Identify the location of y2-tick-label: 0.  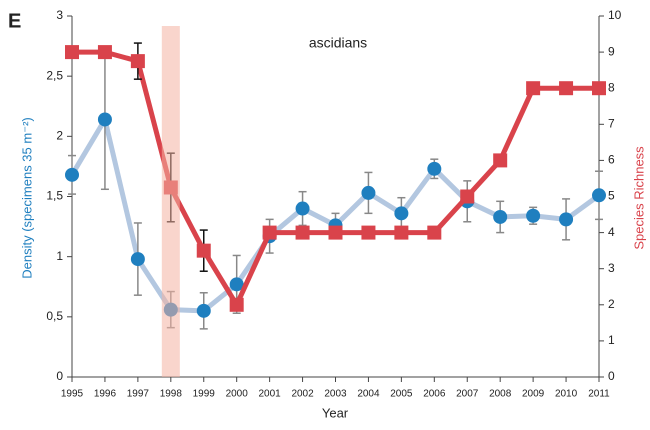
(611, 376).